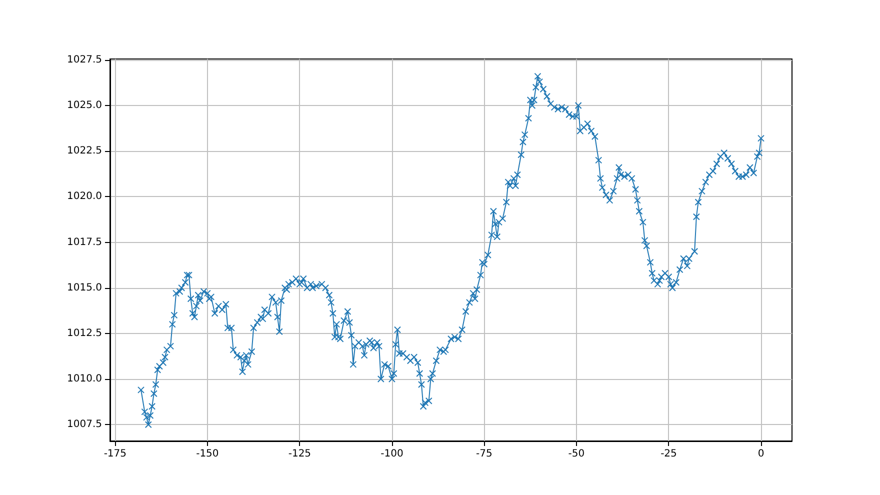  Describe the element at coordinates (84, 242) in the screenshot. I see `y-tick-label: 1017.5` at that location.